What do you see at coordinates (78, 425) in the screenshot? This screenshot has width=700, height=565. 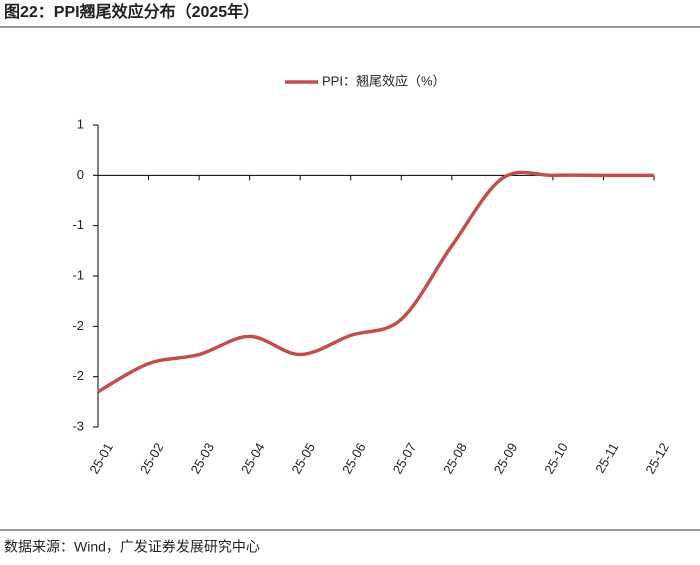 I see `y-tick-label: -3` at bounding box center [78, 425].